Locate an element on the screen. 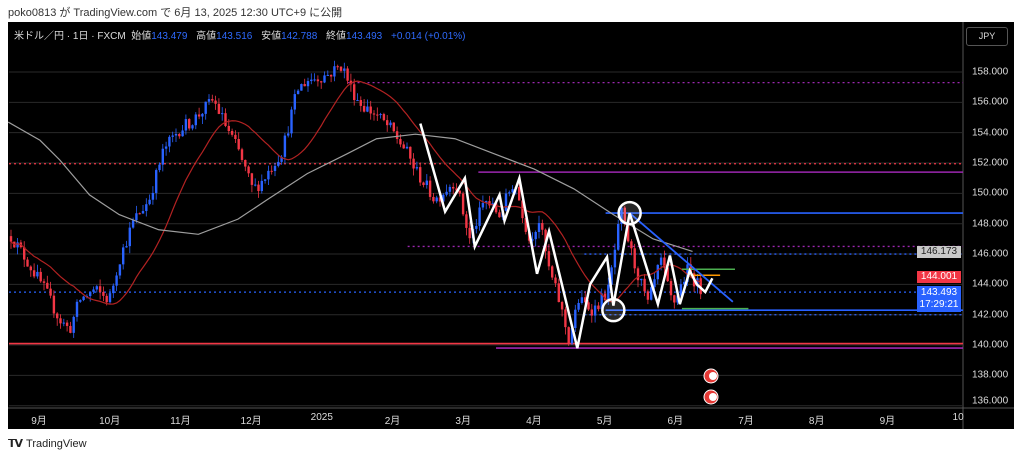 The width and height of the screenshot is (1024, 457). open-label: 始値 is located at coordinates (141, 36).